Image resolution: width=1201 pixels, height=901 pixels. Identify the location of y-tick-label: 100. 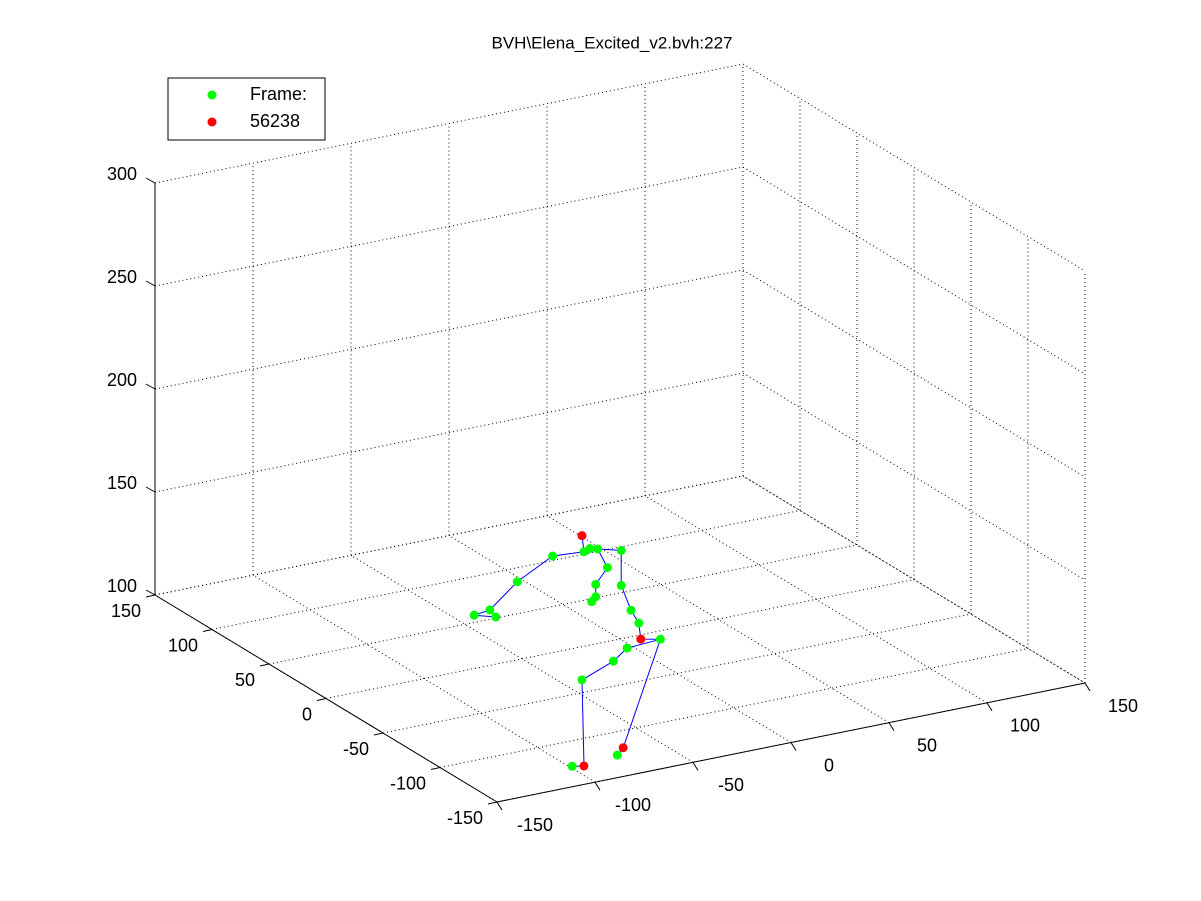
(183, 645).